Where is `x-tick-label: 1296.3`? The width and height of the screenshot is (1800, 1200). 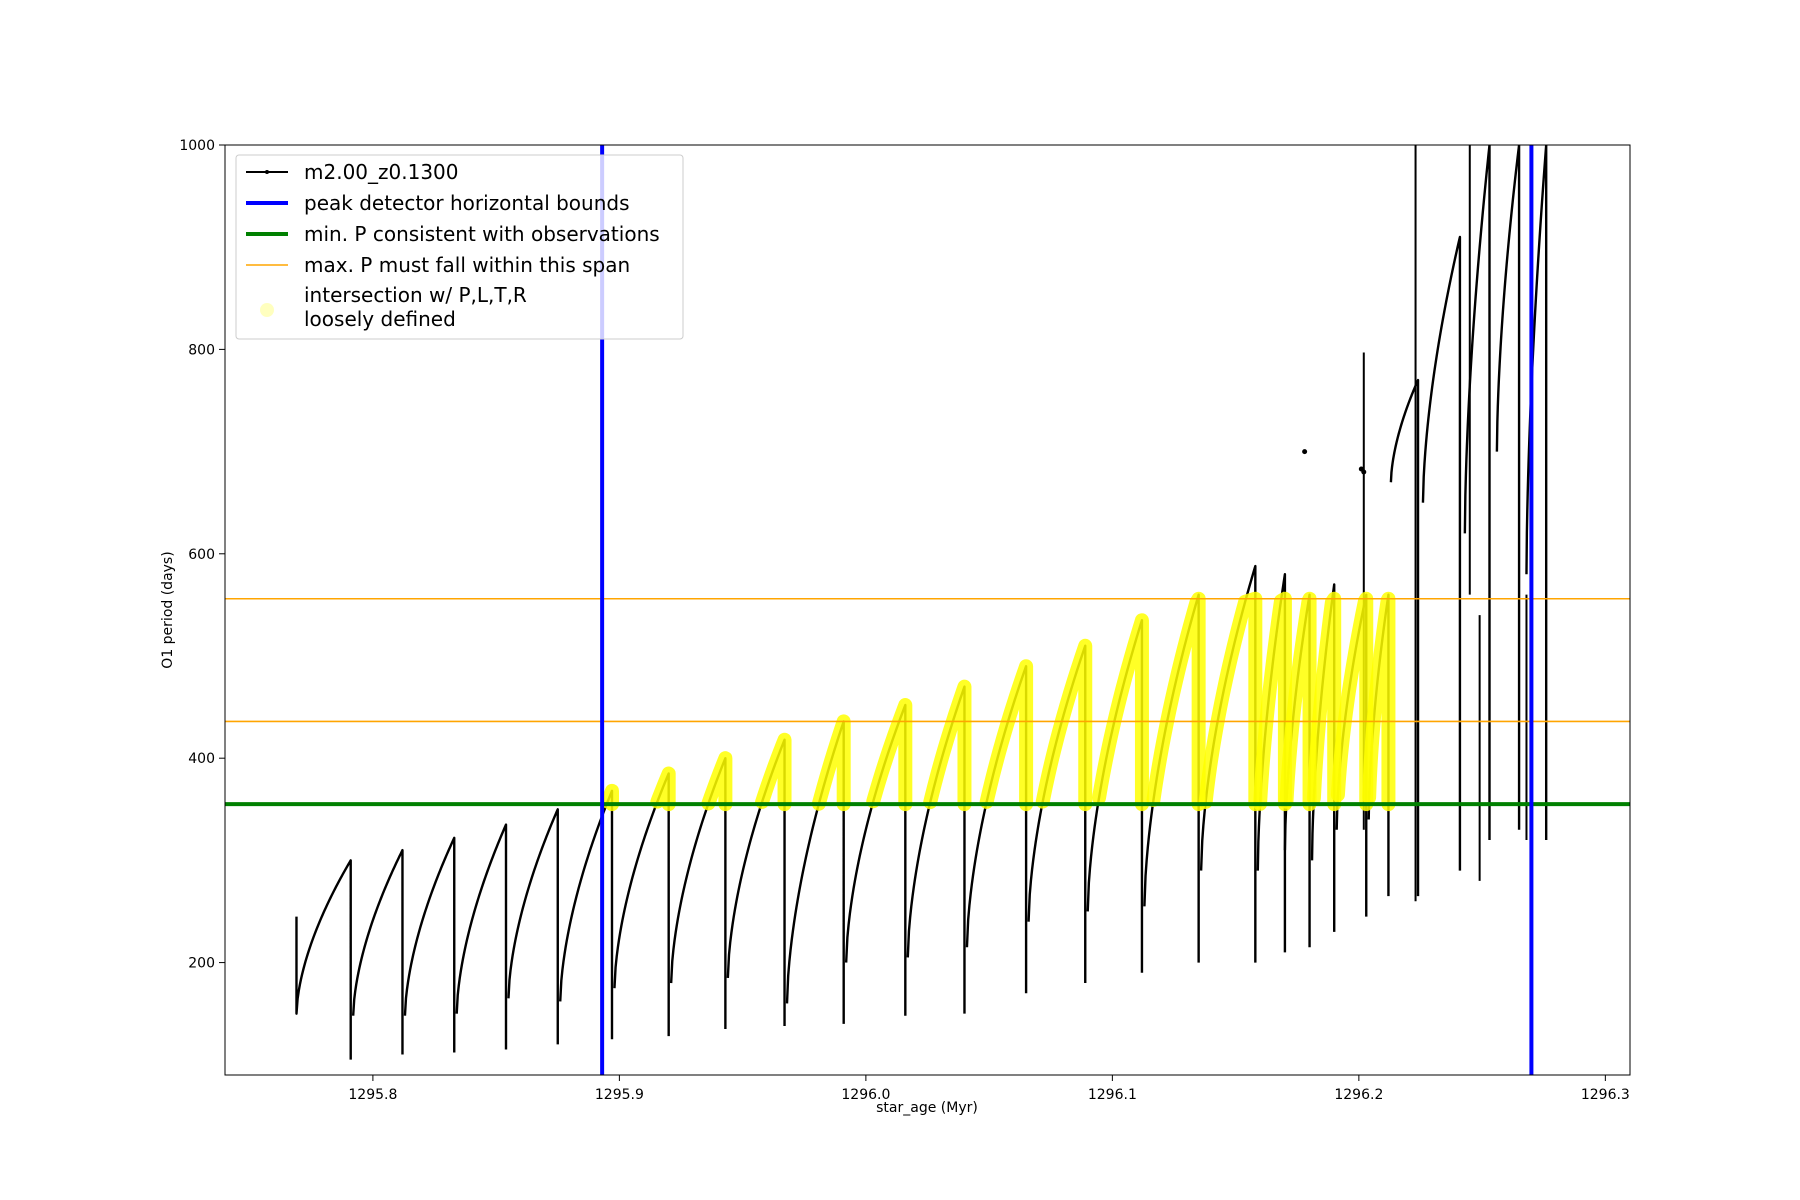
x-tick-label: 1296.3 is located at coordinates (1605, 1095).